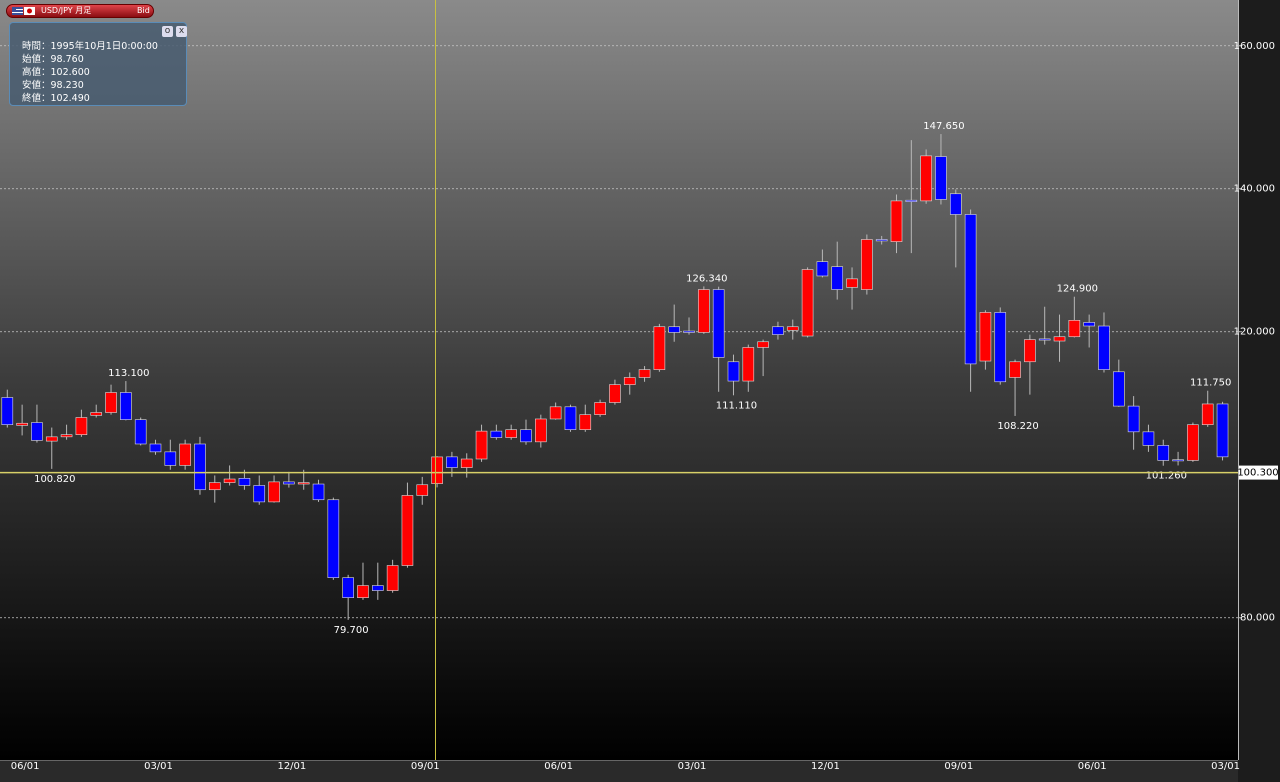 The height and width of the screenshot is (782, 1280). What do you see at coordinates (943, 126) in the screenshot?
I see `high-label: 147.650` at bounding box center [943, 126].